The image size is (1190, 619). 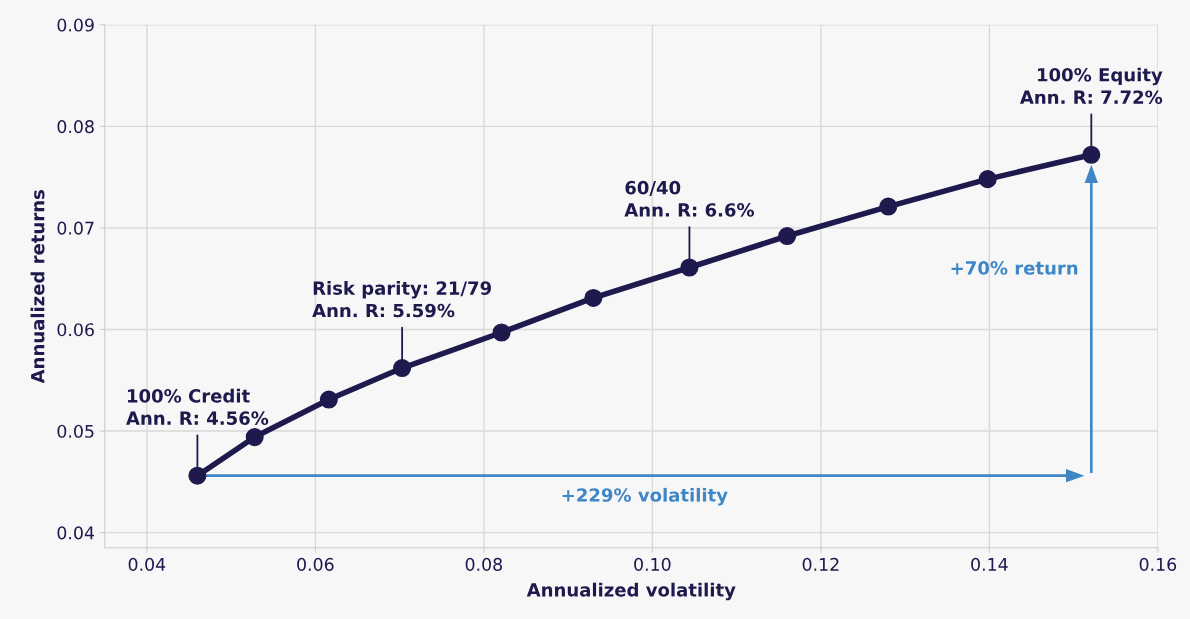 What do you see at coordinates (402, 299) in the screenshot?
I see `annotation: Risk parity: 21/79 Ann. R: 5.59%` at bounding box center [402, 299].